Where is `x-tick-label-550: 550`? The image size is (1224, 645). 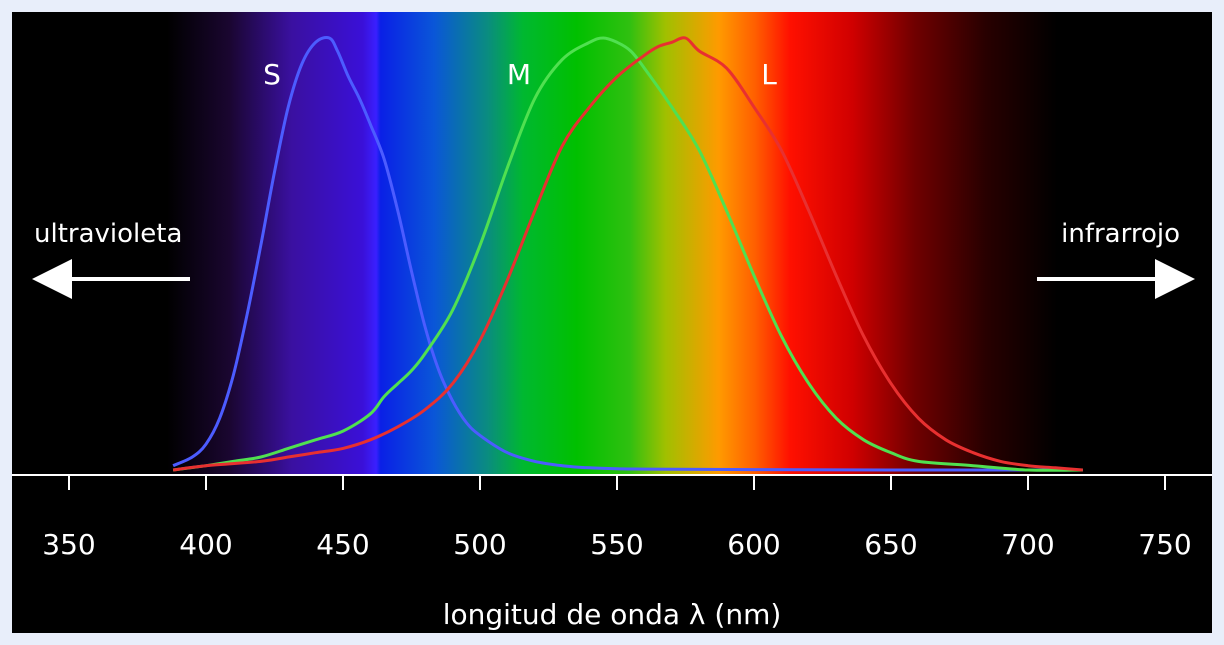 x-tick-label-550: 550 is located at coordinates (616, 544).